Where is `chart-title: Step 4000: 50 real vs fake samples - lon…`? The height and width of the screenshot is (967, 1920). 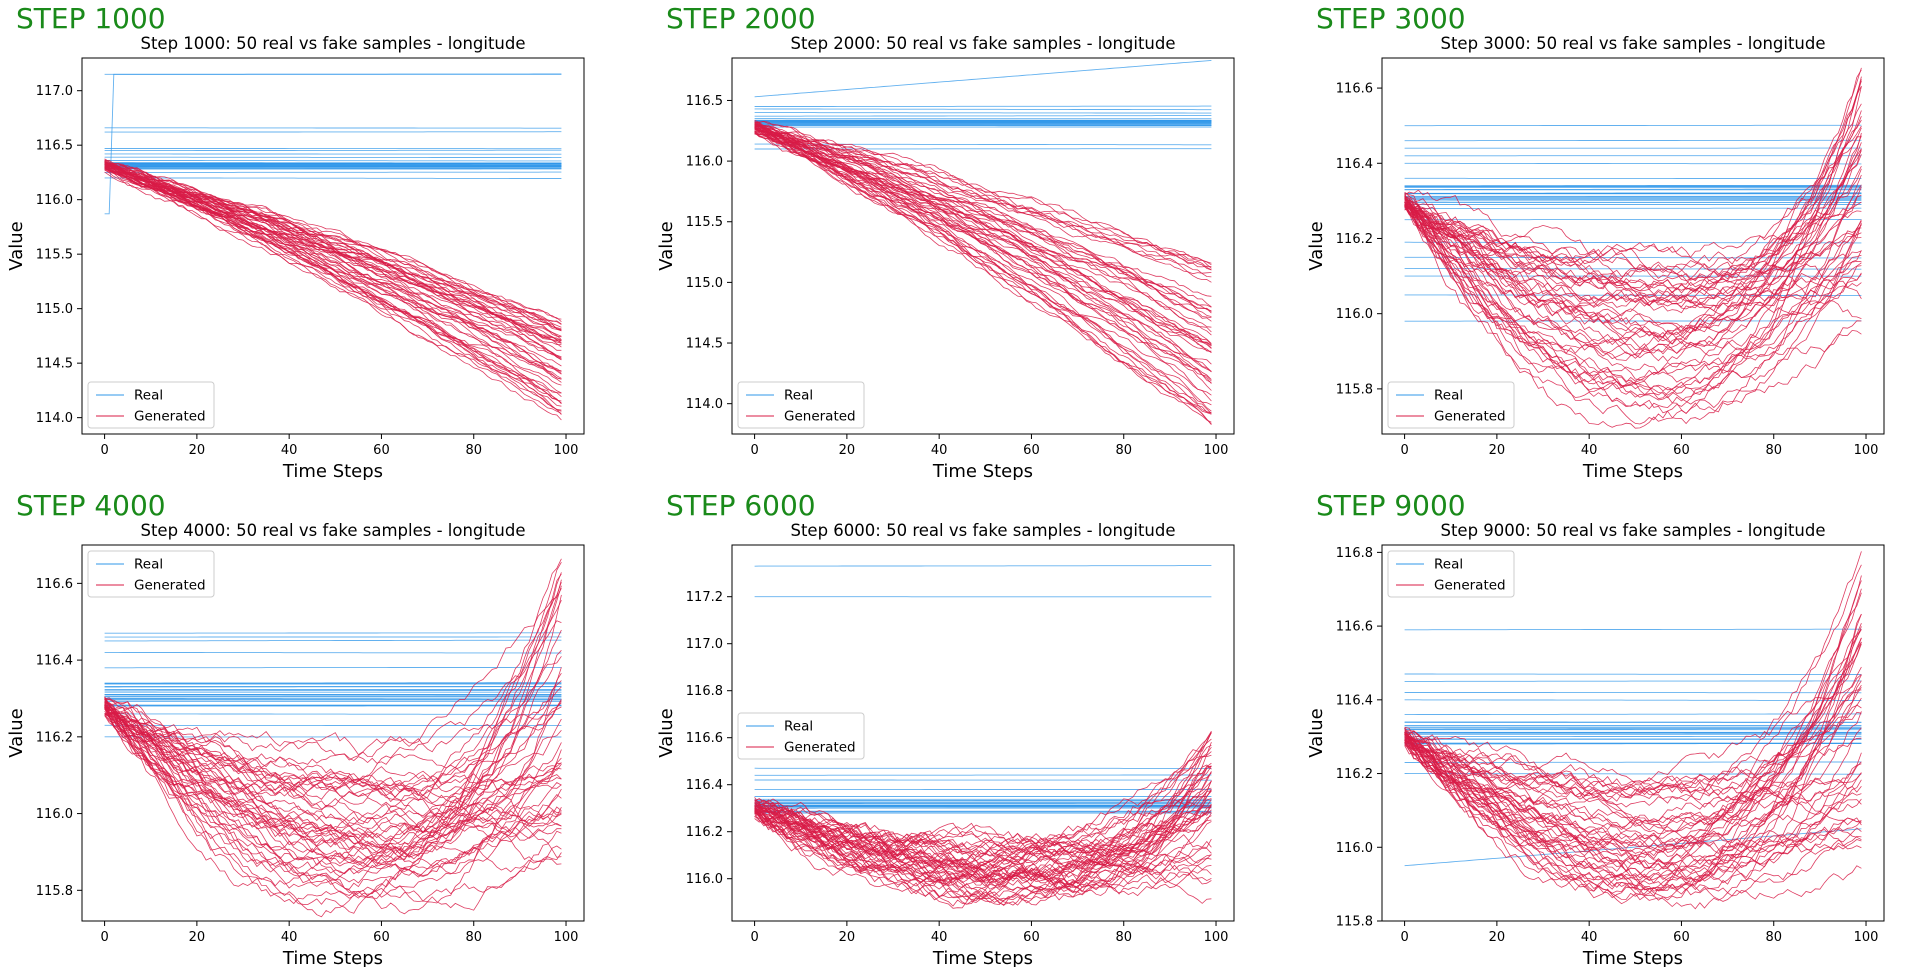 chart-title: Step 4000: 50 real vs fake samples - lon… is located at coordinates (332, 530).